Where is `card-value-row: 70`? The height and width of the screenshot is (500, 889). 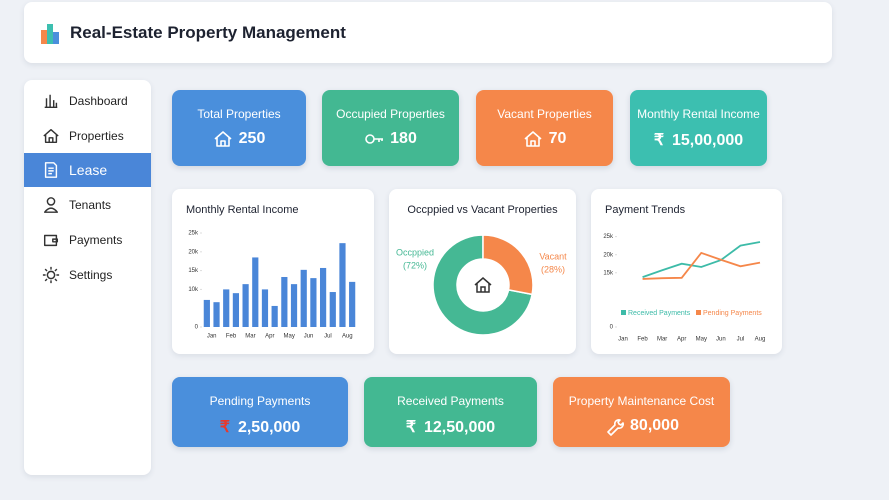
card-value-row: 70 is located at coordinates (544, 139).